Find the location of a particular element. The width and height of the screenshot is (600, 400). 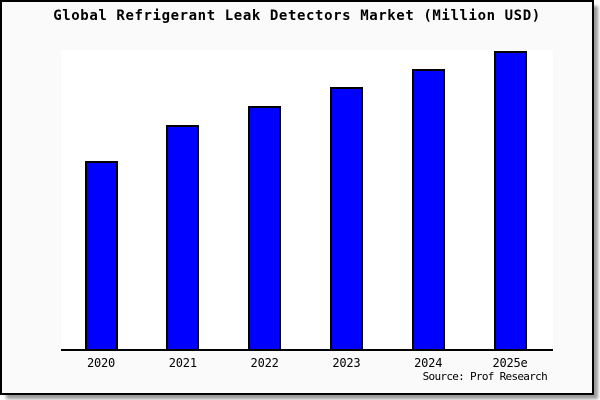

bar-2020 is located at coordinates (101, 255).